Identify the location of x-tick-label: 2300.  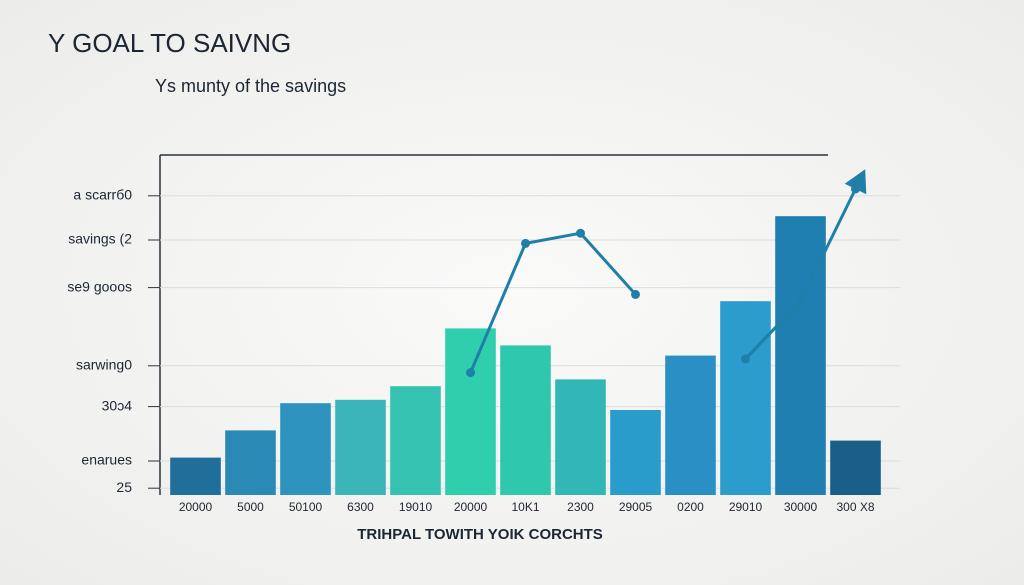
(580, 507).